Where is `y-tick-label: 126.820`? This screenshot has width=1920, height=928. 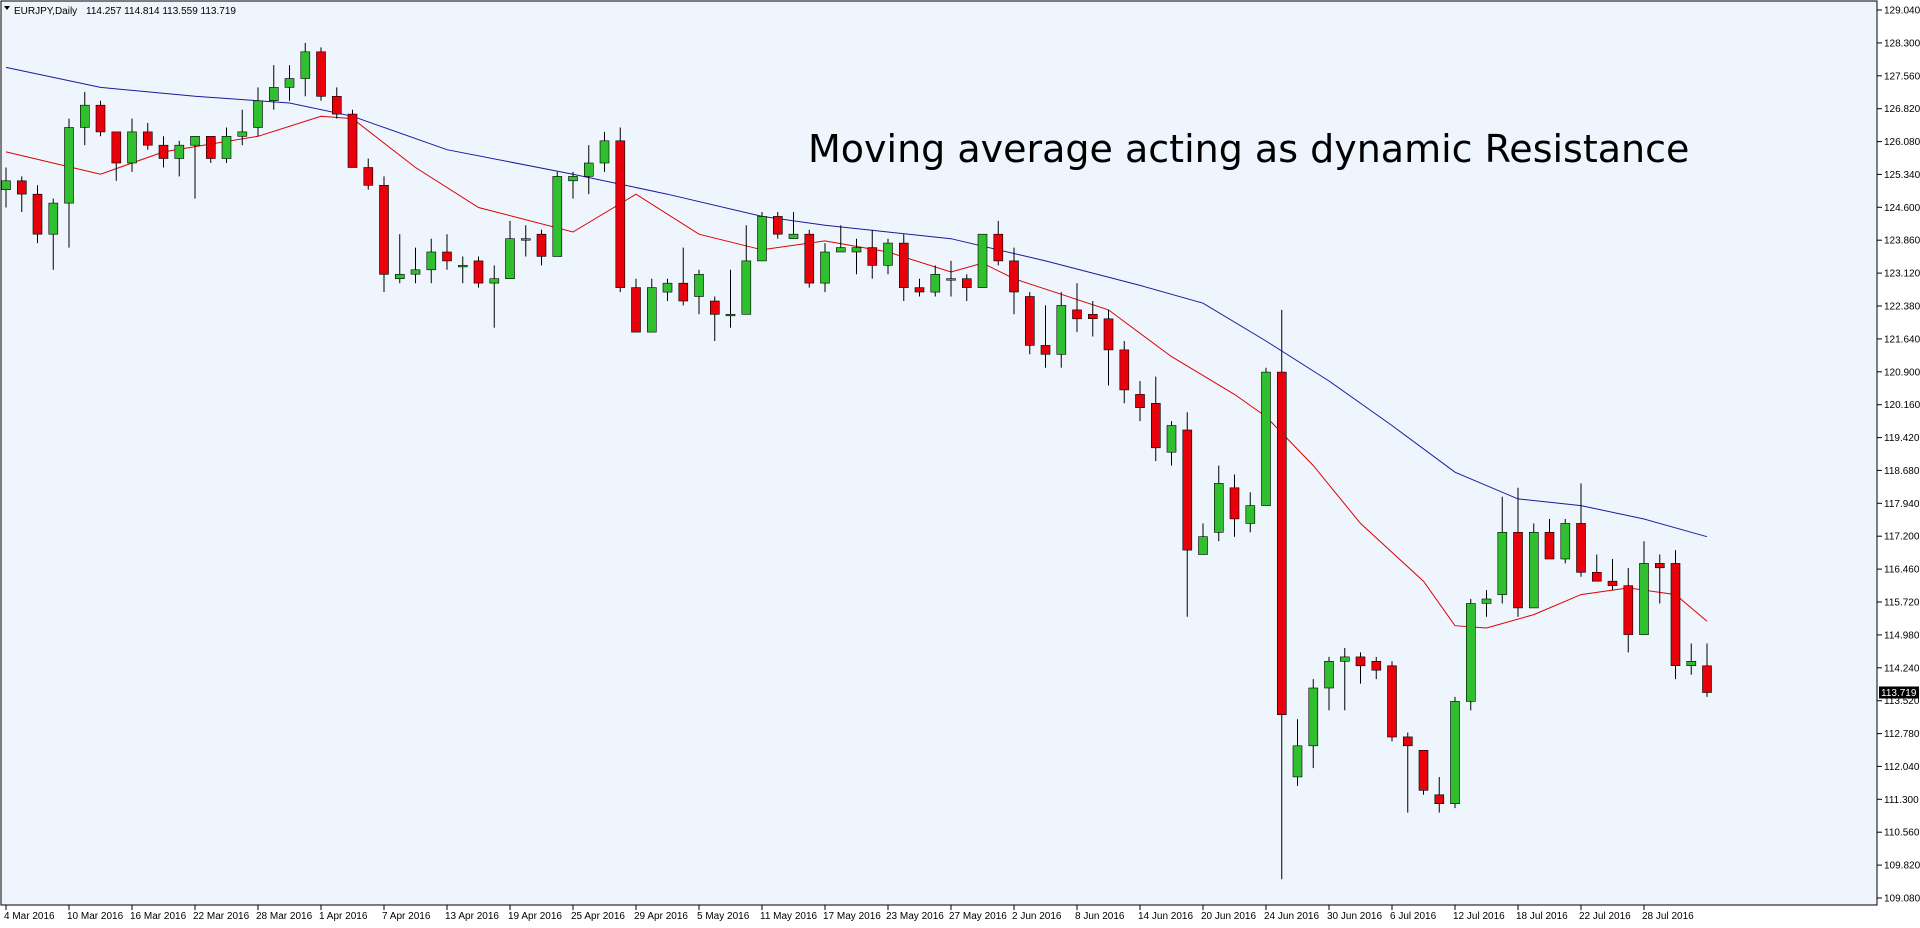 y-tick-label: 126.820 is located at coordinates (1902, 109).